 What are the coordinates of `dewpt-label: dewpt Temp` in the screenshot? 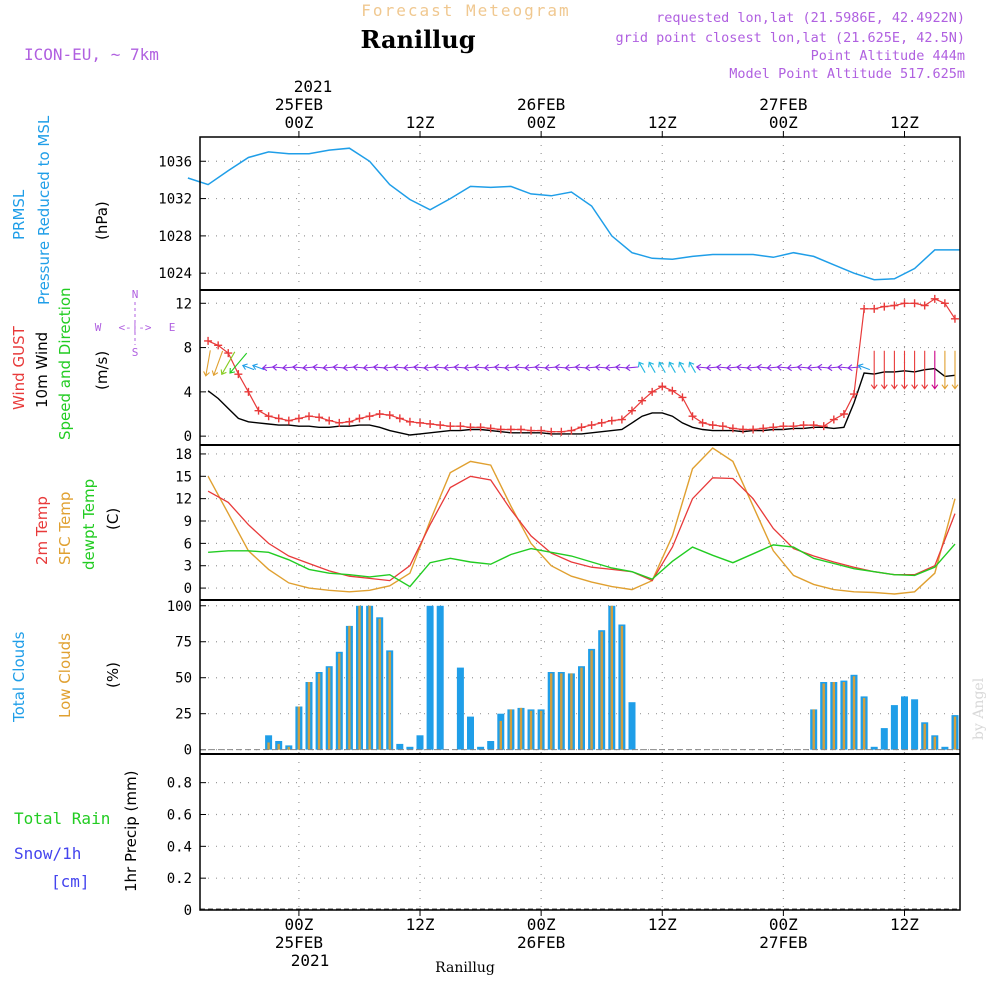 It's located at (89, 524).